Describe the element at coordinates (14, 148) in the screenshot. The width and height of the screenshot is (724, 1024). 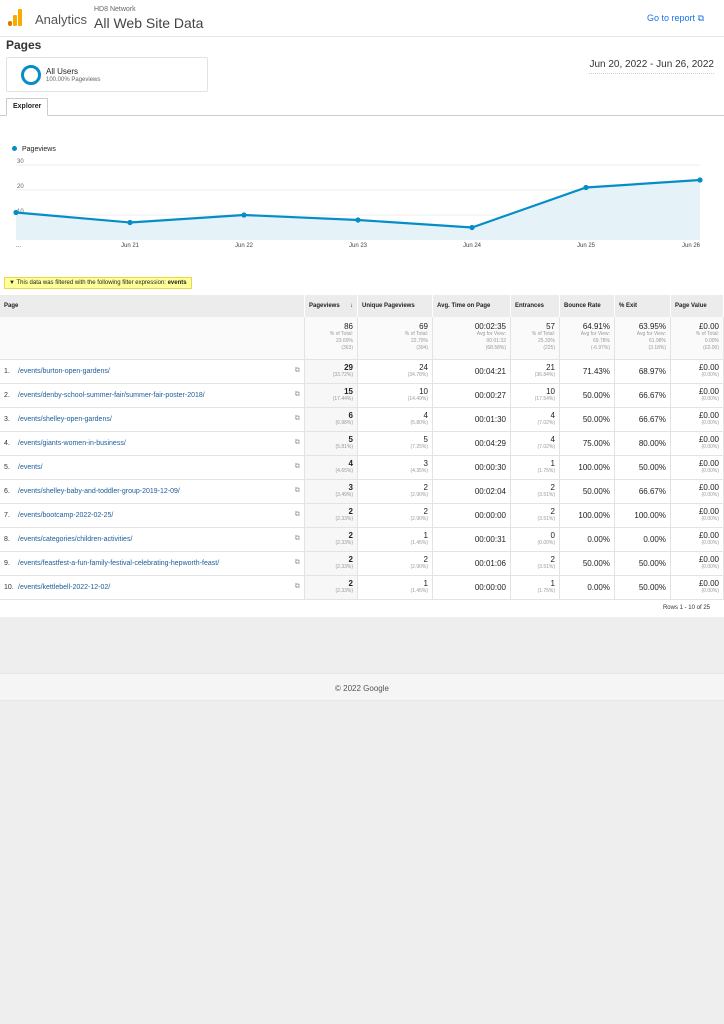
I see `legend-dot-icon` at that location.